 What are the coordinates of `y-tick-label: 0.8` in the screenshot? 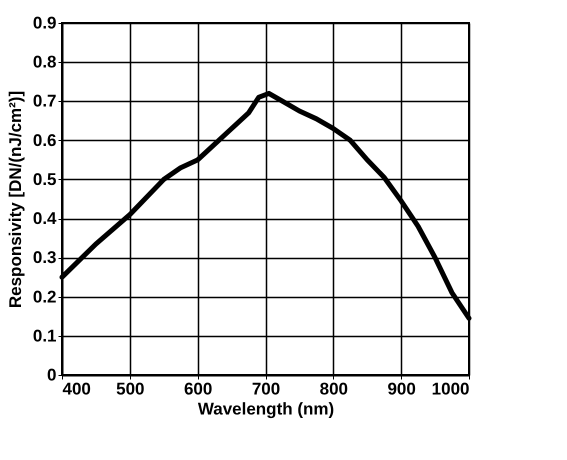 It's located at (44, 62).